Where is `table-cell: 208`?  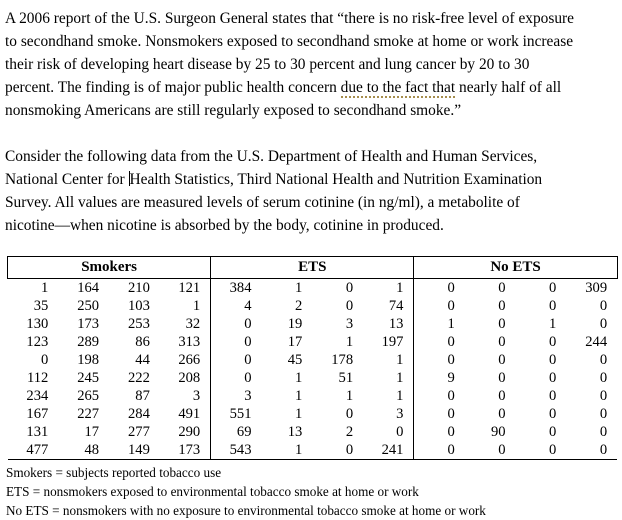 table-cell: 208 is located at coordinates (189, 378).